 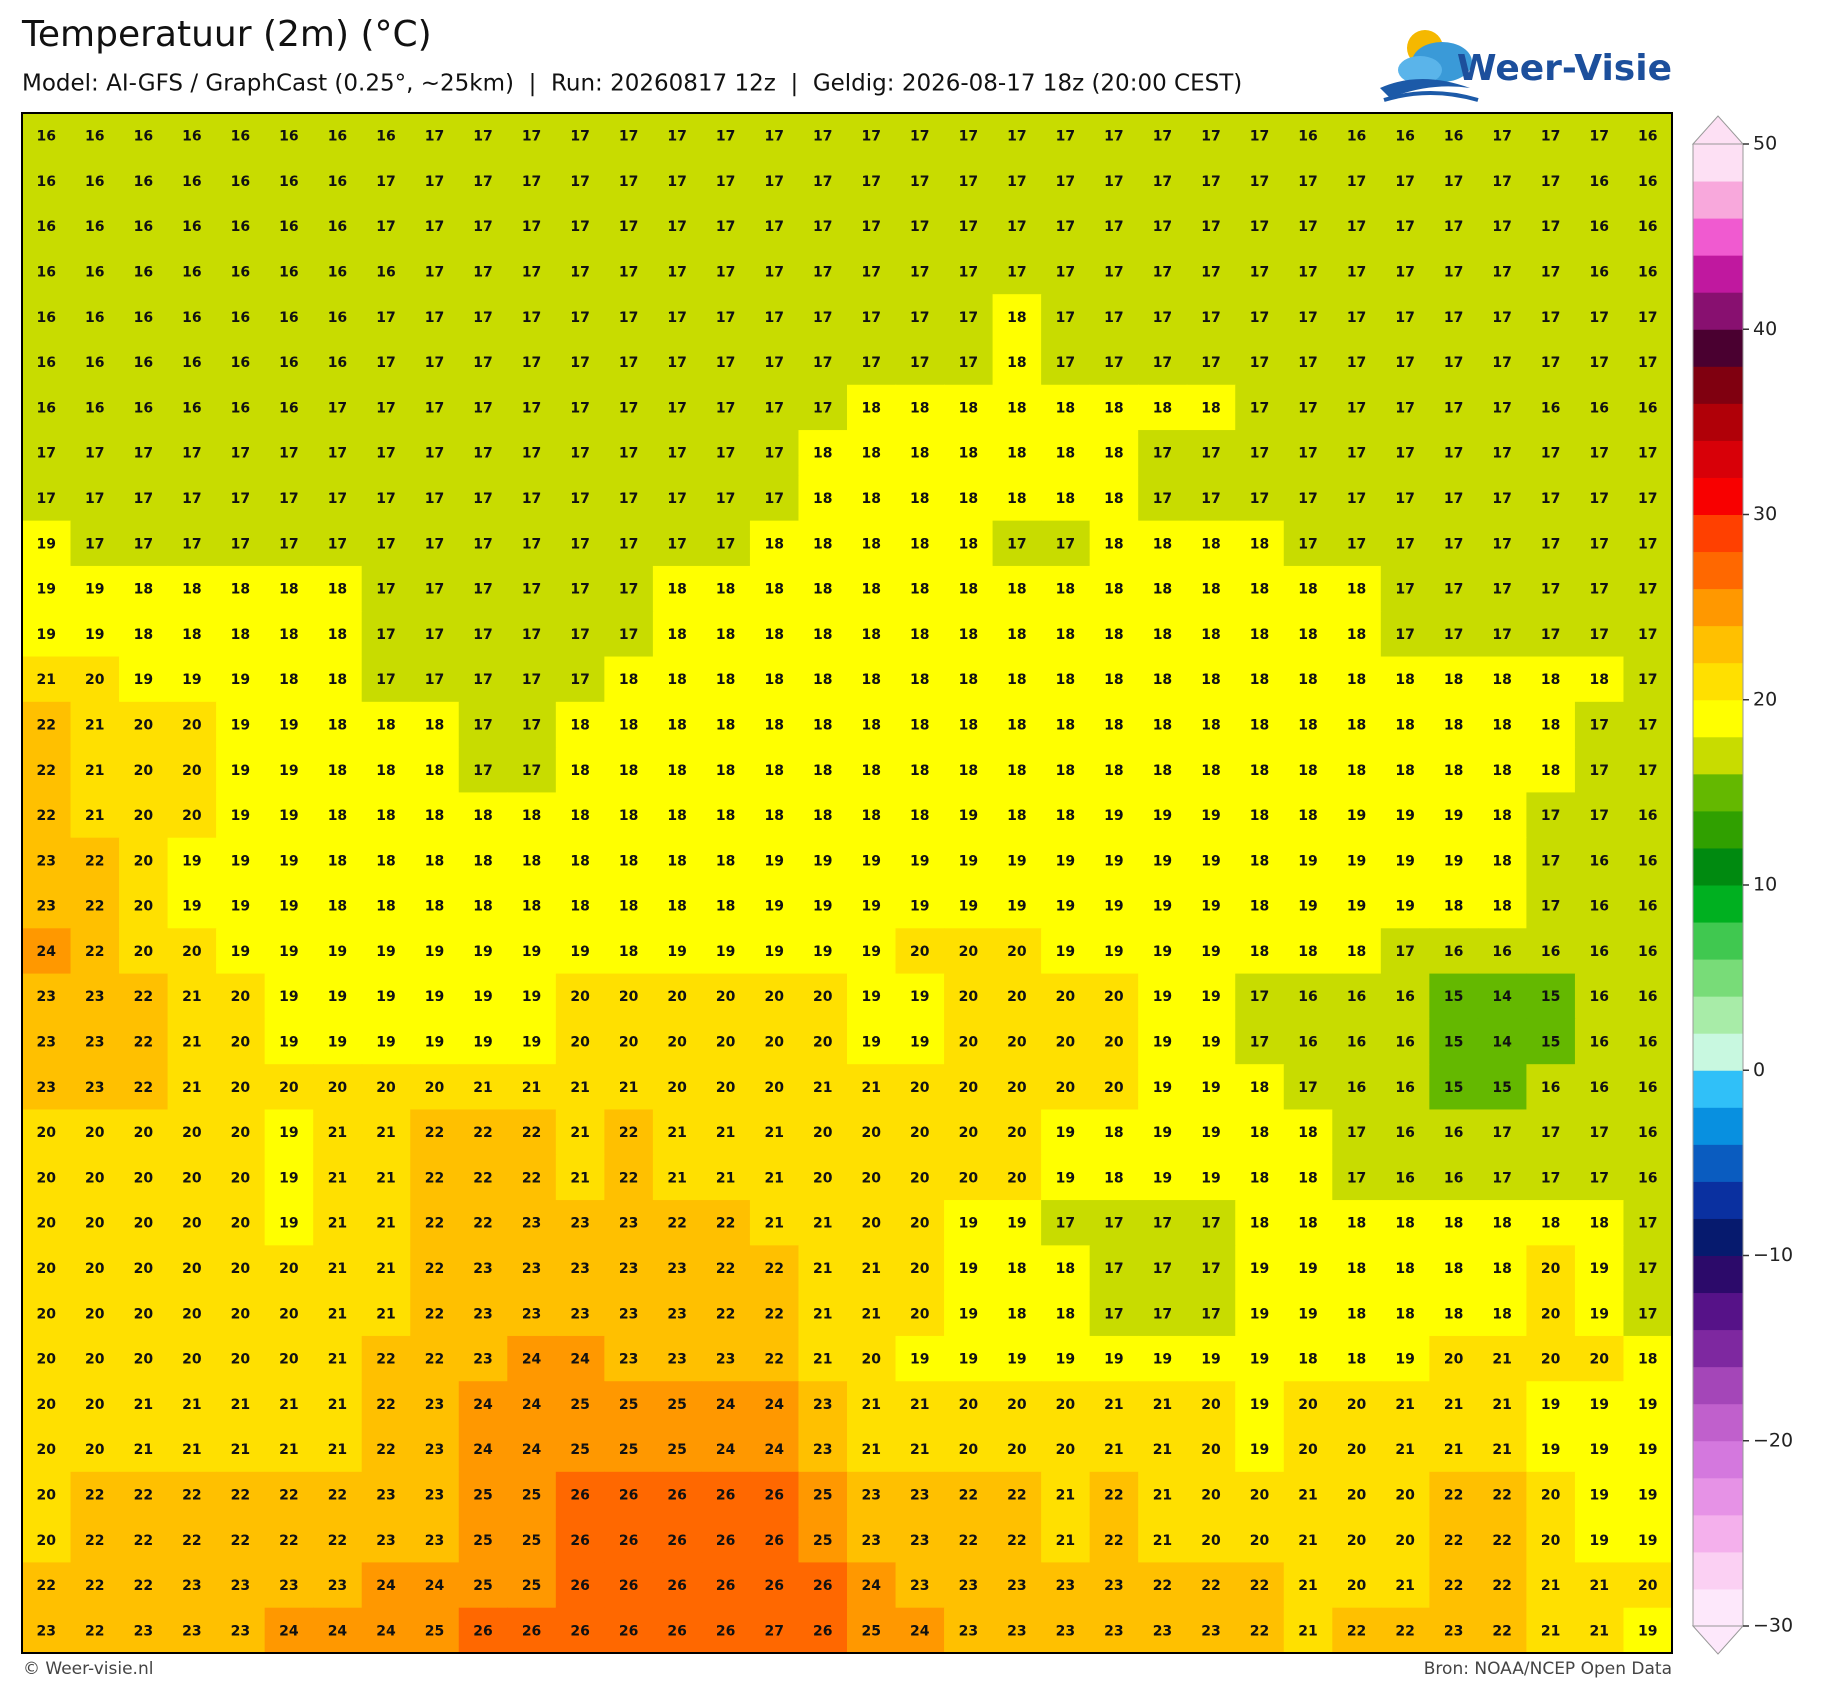 What do you see at coordinates (580, 1360) in the screenshot?
I see `temperature-label: 24` at bounding box center [580, 1360].